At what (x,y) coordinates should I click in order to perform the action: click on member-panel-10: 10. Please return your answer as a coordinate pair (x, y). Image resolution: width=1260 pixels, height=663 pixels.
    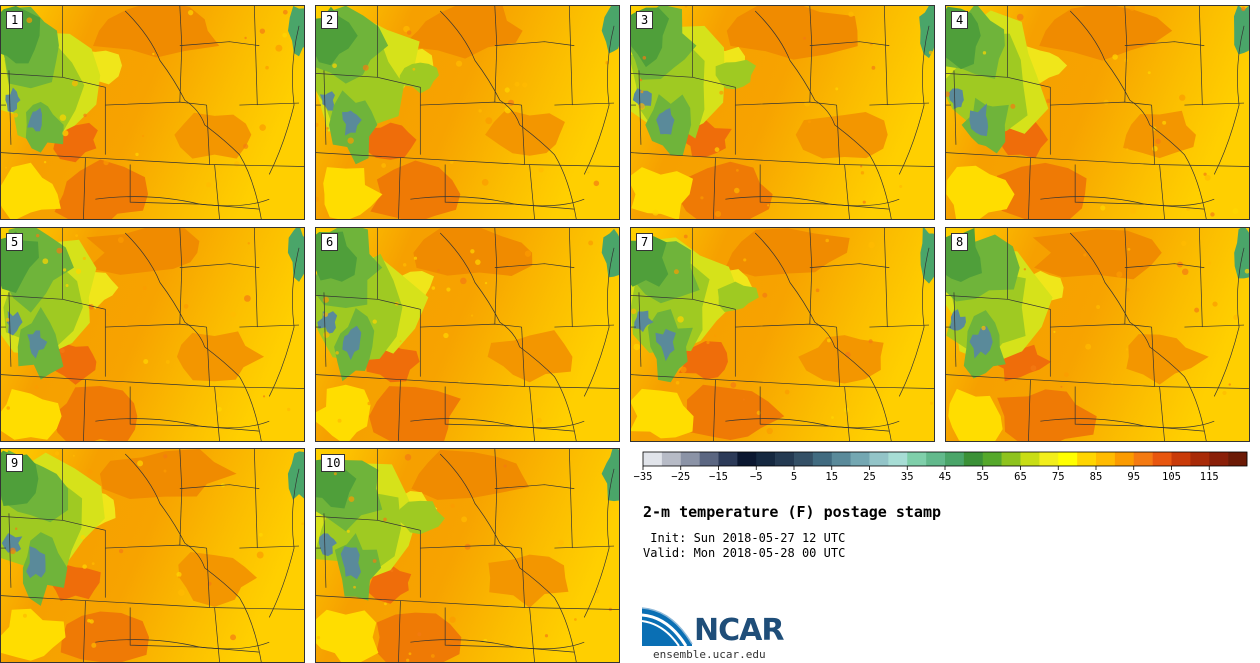
    Looking at the image, I should click on (467, 555).